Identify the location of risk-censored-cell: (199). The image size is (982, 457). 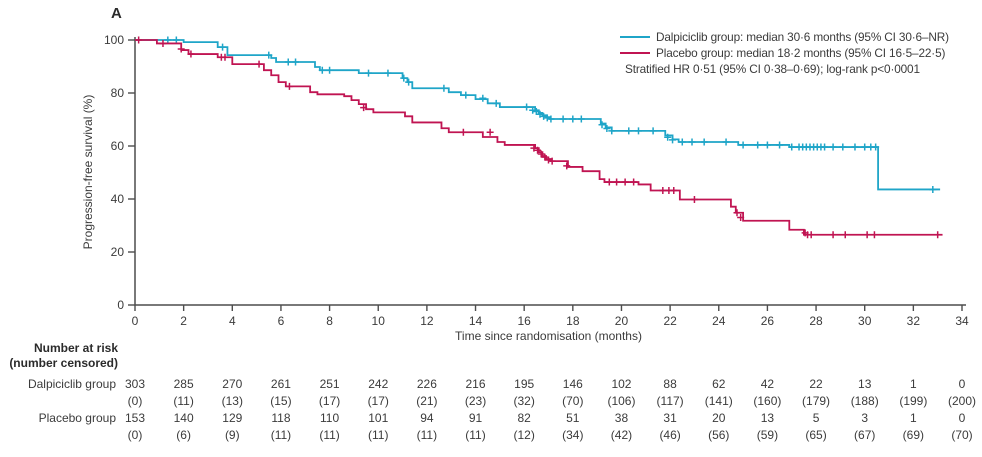
(913, 401).